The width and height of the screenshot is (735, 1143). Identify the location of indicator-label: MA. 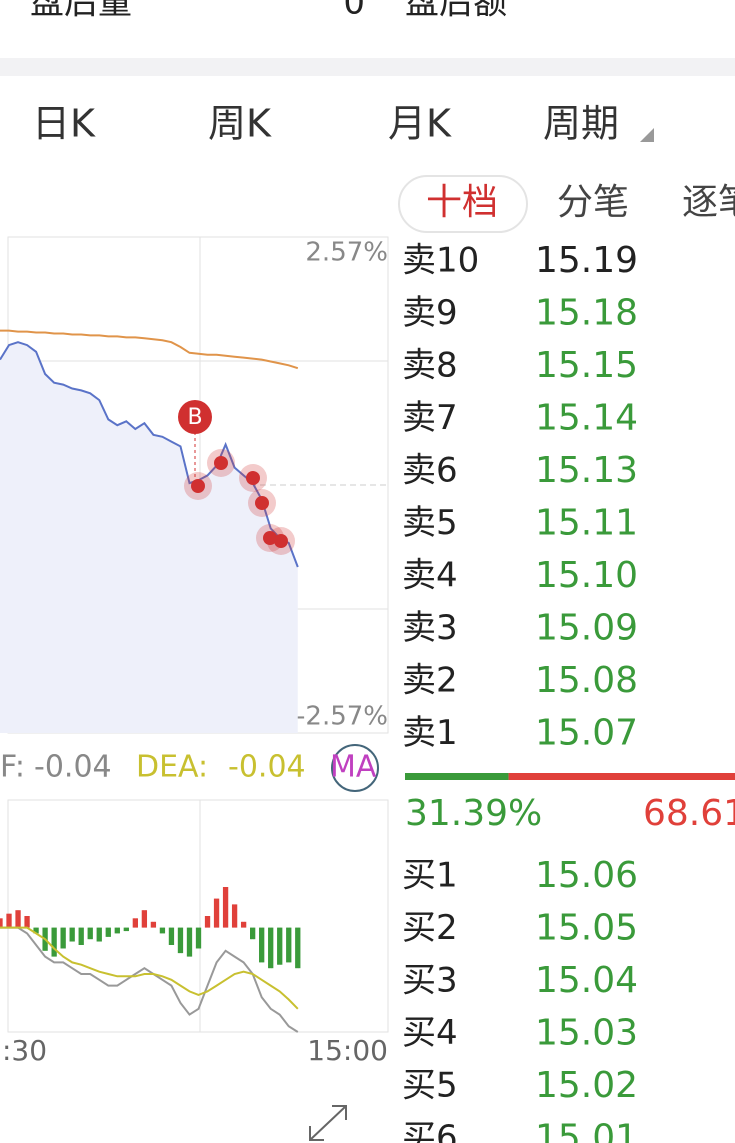
(353, 767).